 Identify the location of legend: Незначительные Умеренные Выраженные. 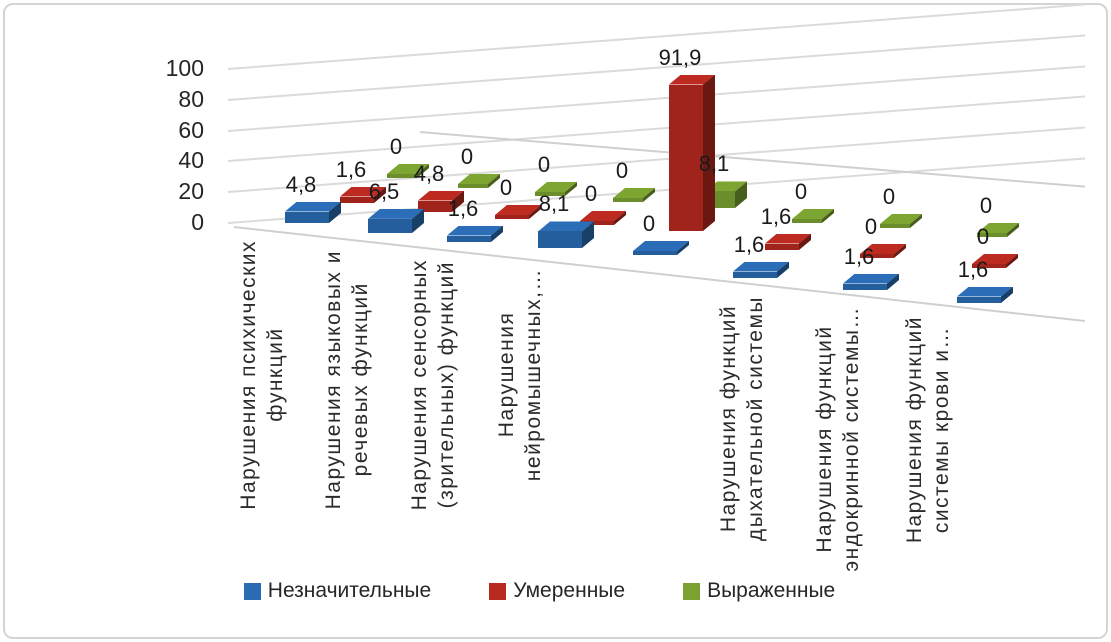
(547, 591).